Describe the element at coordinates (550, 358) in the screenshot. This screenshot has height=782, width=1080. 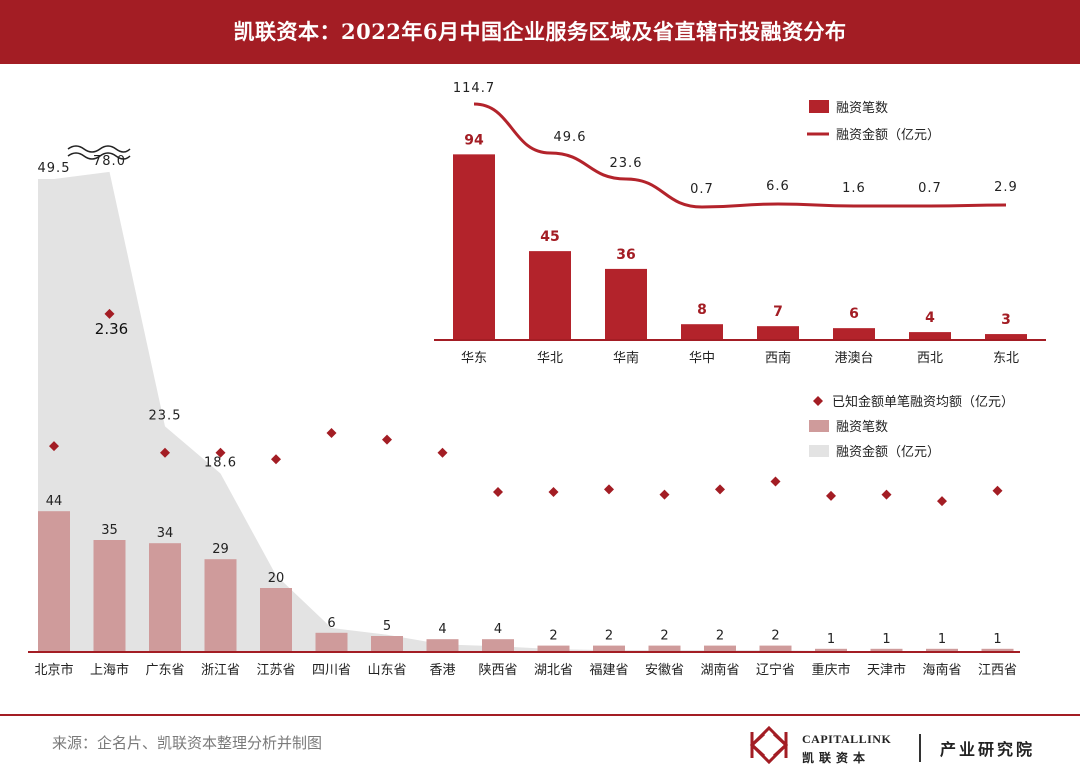
I see `inset-x-tick-label: 华北` at that location.